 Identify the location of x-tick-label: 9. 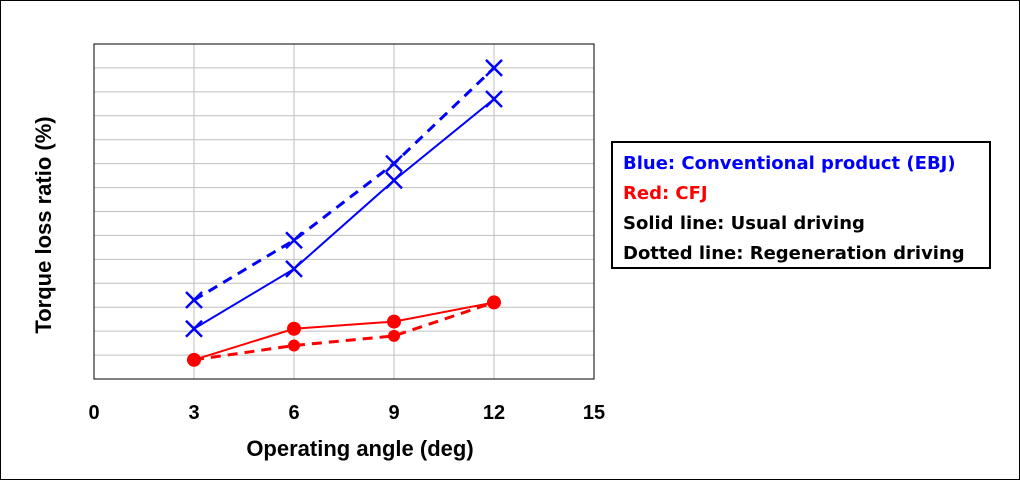
(393, 413).